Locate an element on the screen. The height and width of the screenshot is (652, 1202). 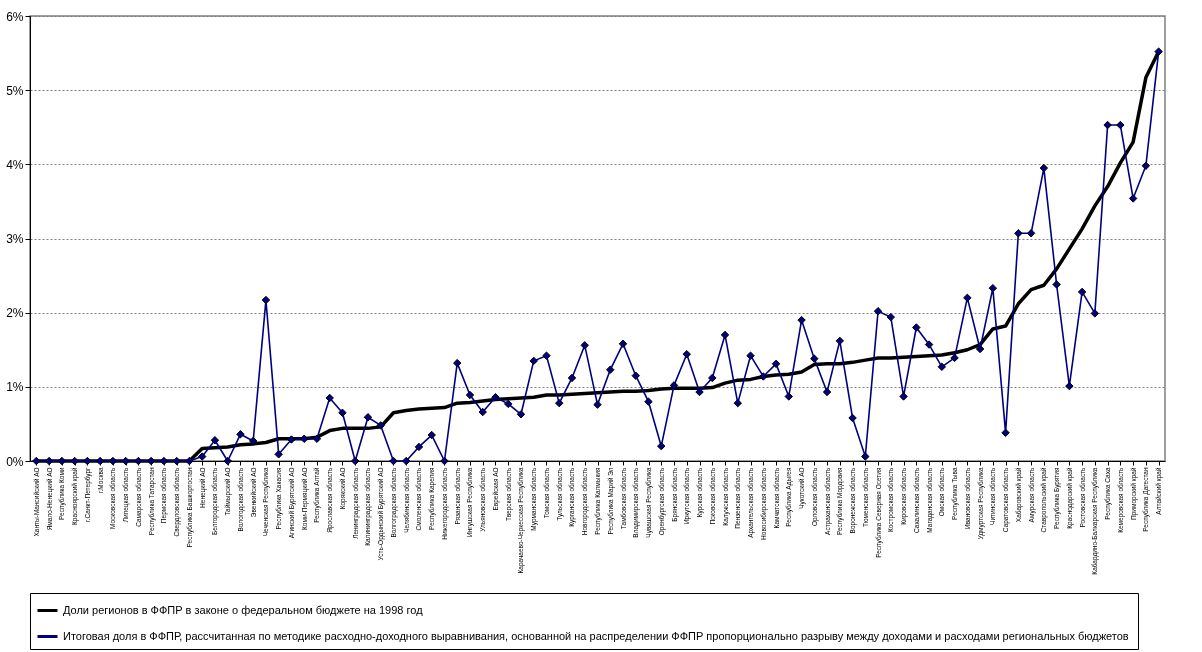
y-tick-label: 6% is located at coordinates (15, 16).